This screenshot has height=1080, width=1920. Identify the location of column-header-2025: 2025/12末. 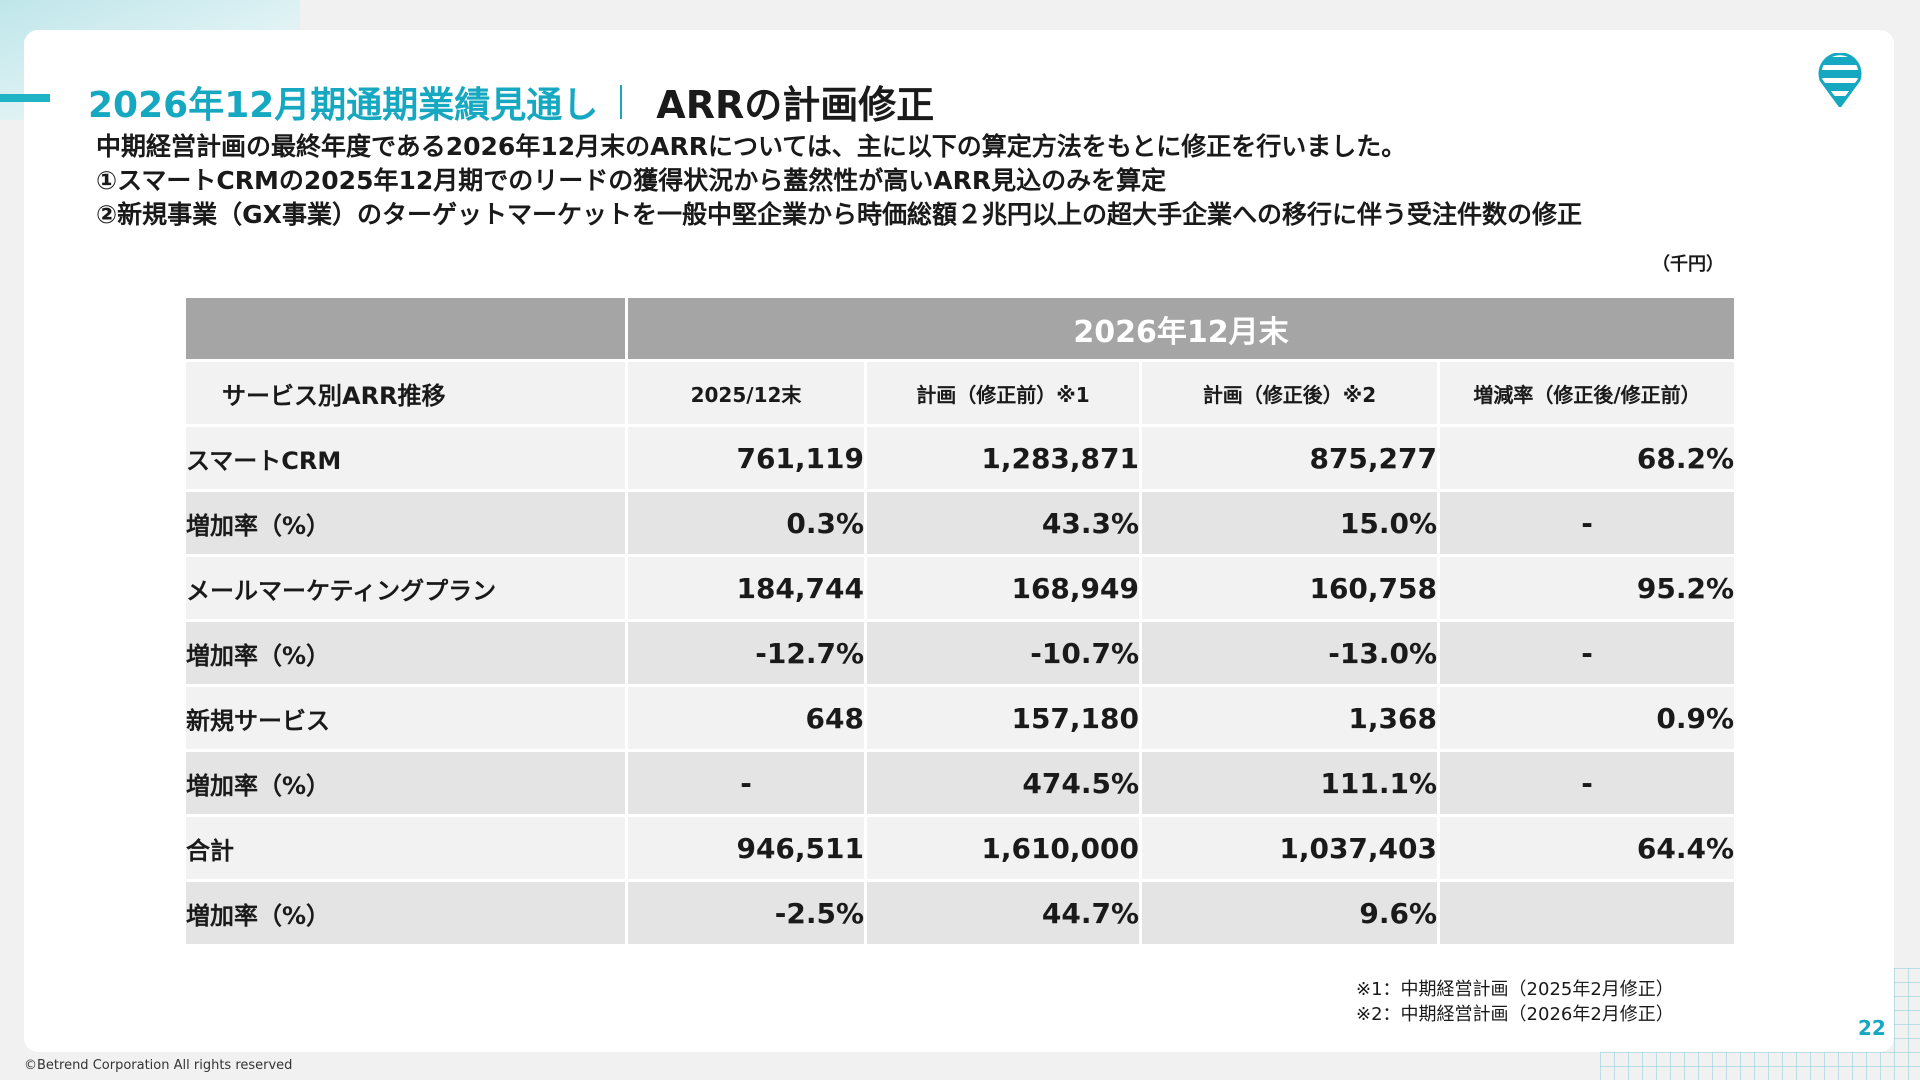
(746, 393).